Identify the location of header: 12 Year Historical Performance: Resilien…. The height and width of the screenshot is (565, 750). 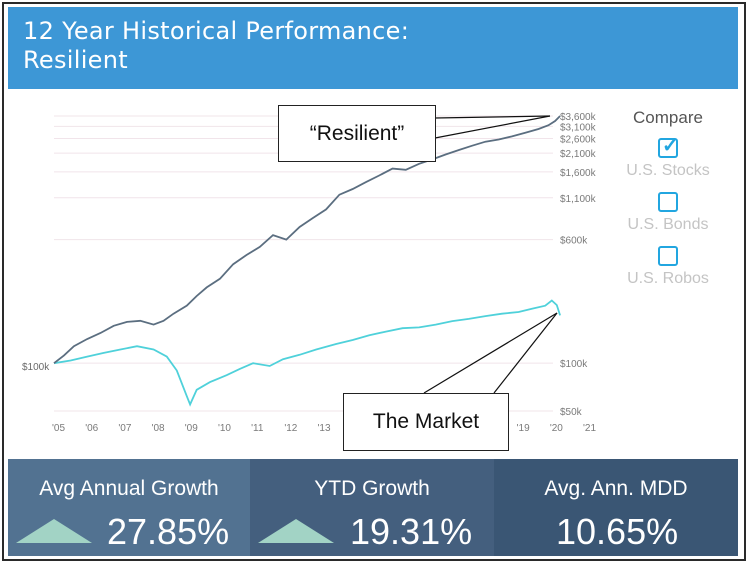
(373, 48).